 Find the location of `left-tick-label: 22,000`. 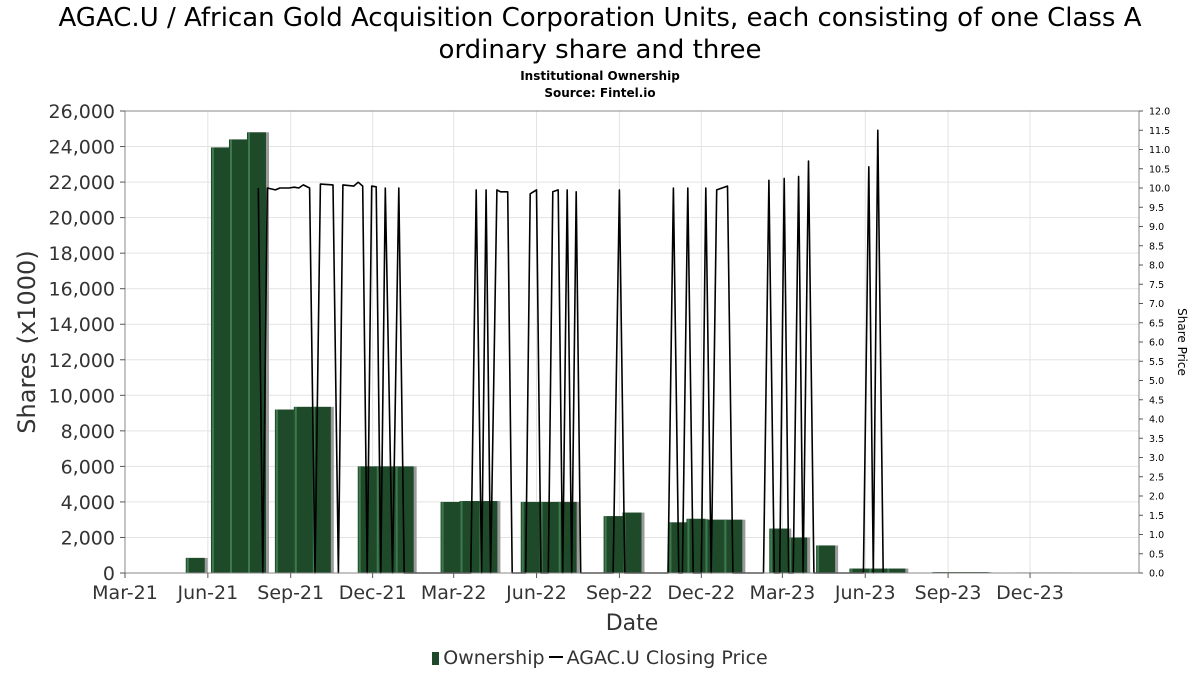

left-tick-label: 22,000 is located at coordinates (82, 183).